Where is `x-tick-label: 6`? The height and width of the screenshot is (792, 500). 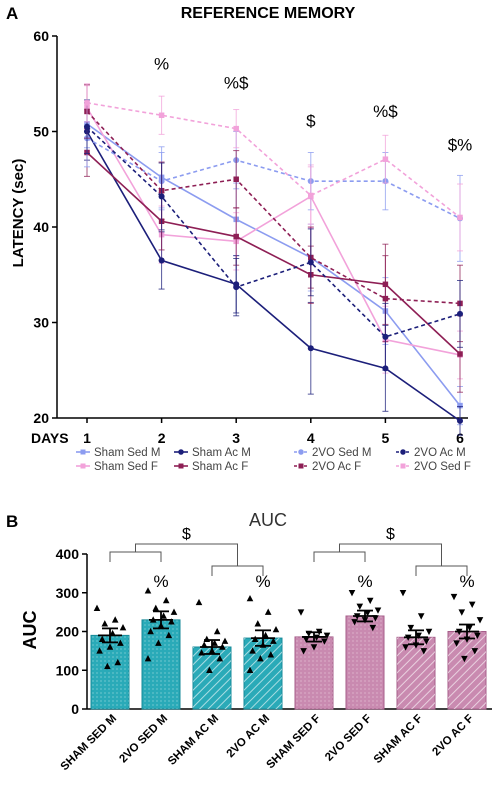 x-tick-label: 6 is located at coordinates (460, 438).